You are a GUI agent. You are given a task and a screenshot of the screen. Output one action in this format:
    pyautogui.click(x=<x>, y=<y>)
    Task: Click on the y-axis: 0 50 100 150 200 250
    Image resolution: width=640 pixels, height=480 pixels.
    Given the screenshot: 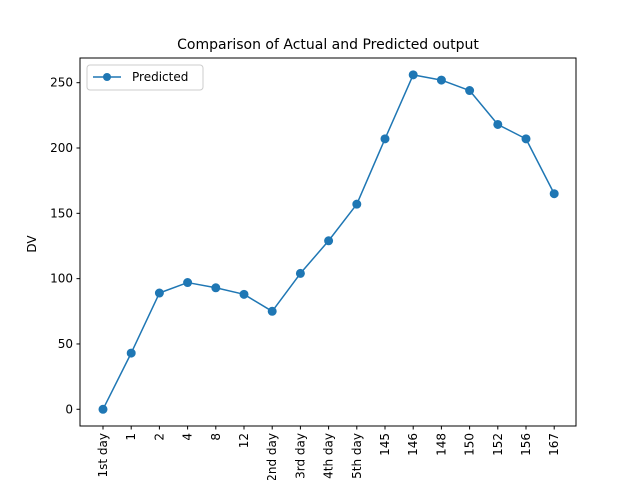 What is the action you would take?
    pyautogui.click(x=65, y=246)
    